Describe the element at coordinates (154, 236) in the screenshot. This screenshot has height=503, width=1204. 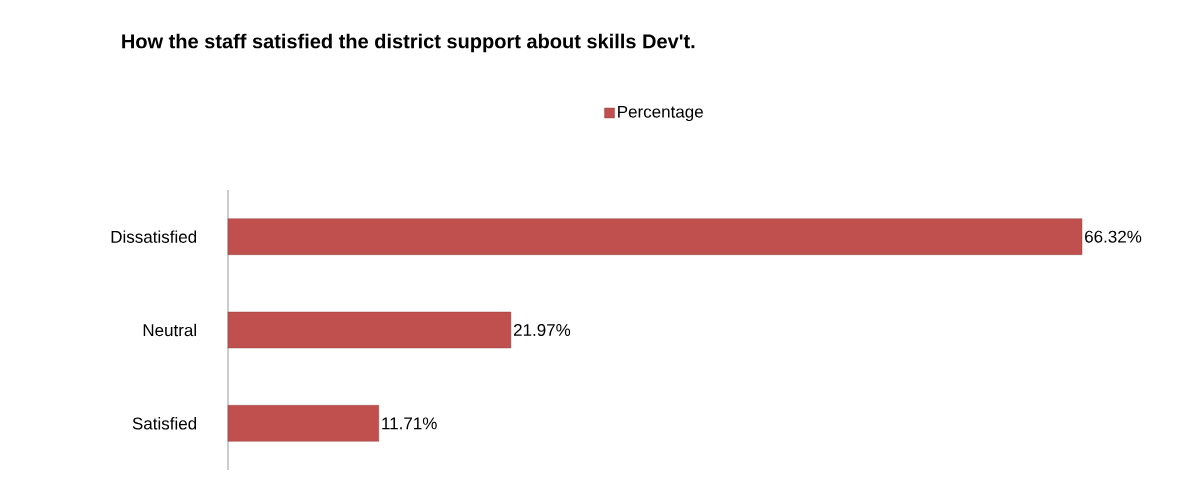
I see `y-tick-label: Dissatisfied` at that location.